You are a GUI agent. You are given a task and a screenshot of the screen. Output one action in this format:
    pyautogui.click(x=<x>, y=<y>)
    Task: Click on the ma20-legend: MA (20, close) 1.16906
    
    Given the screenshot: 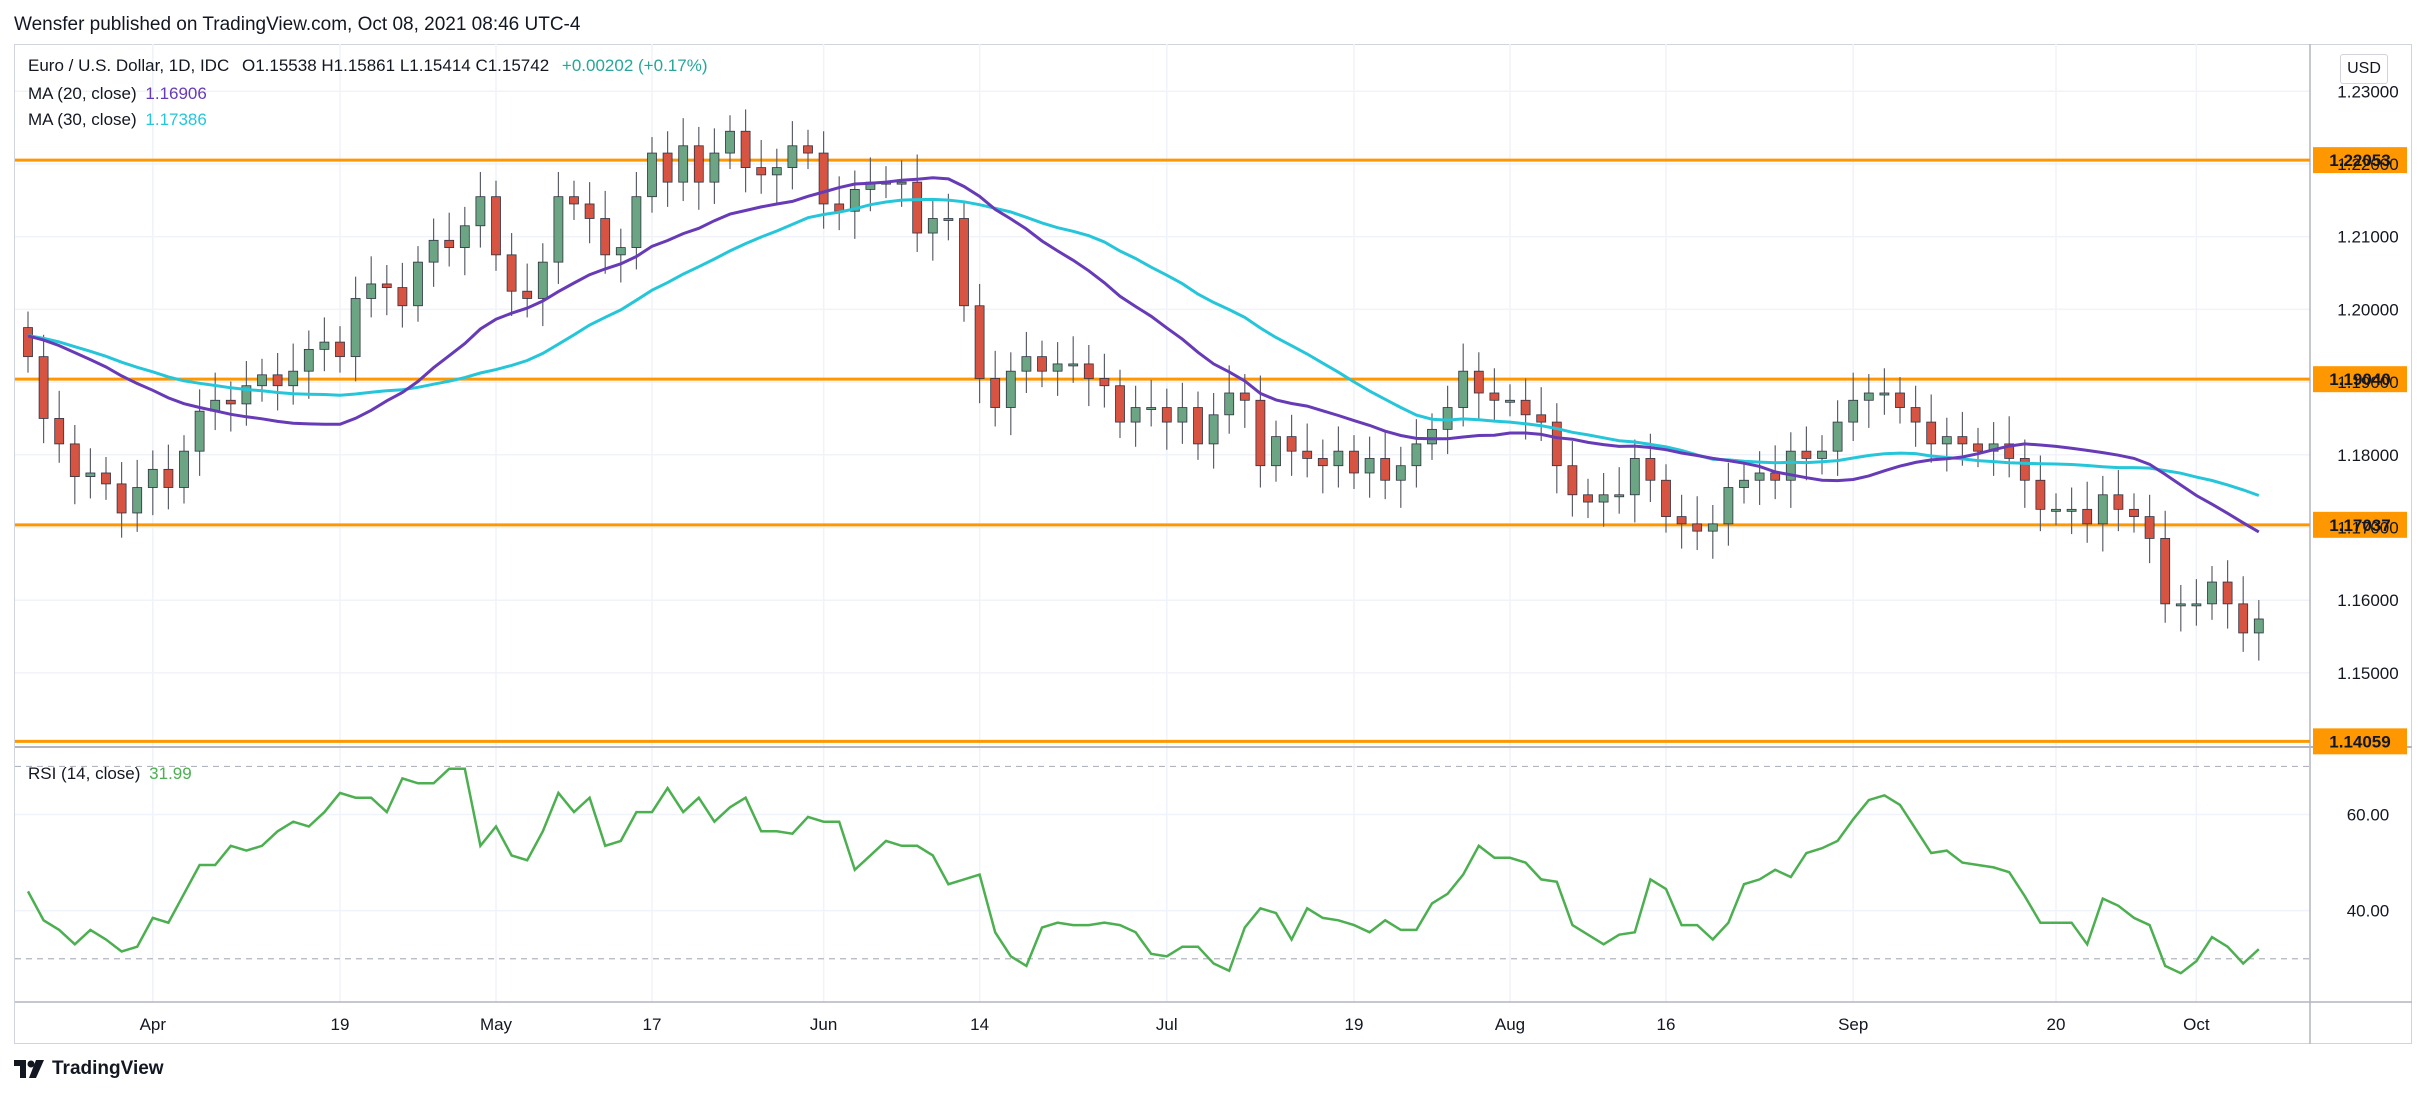 What is the action you would take?
    pyautogui.click(x=117, y=94)
    